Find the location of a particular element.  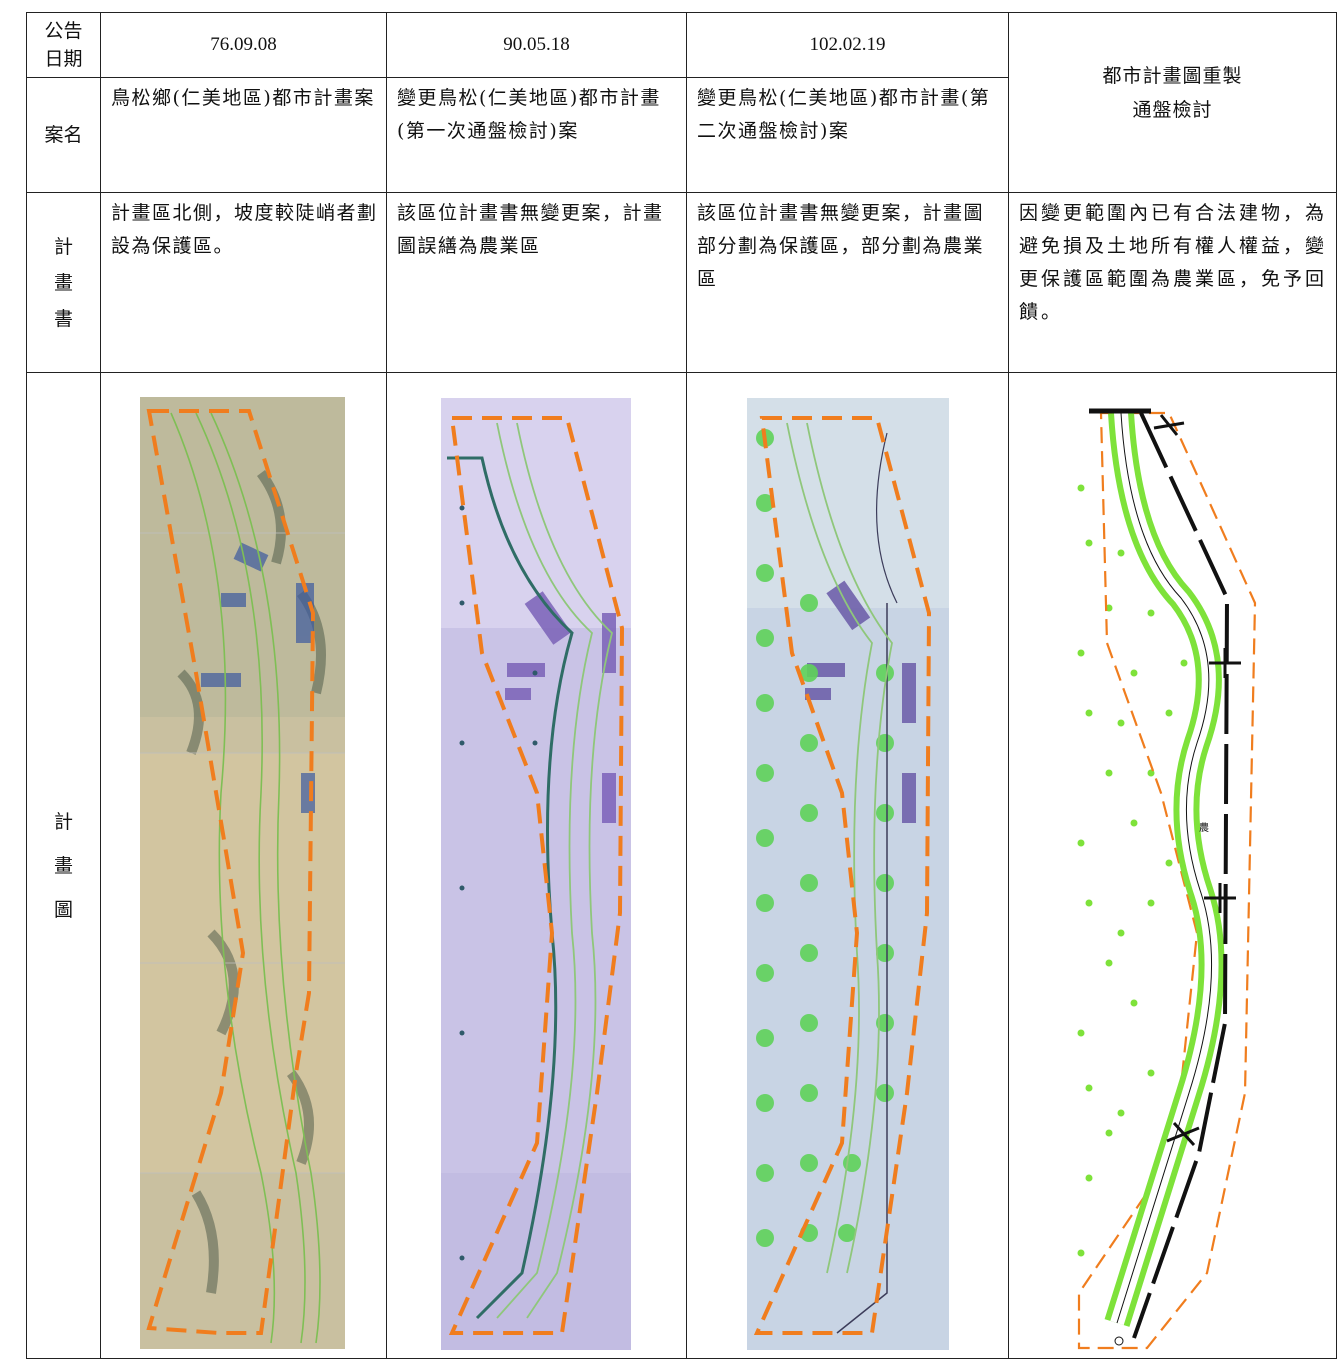

case-name-cell-4: 都市計畫圖重製 通盤檢討 is located at coordinates (1172, 102).